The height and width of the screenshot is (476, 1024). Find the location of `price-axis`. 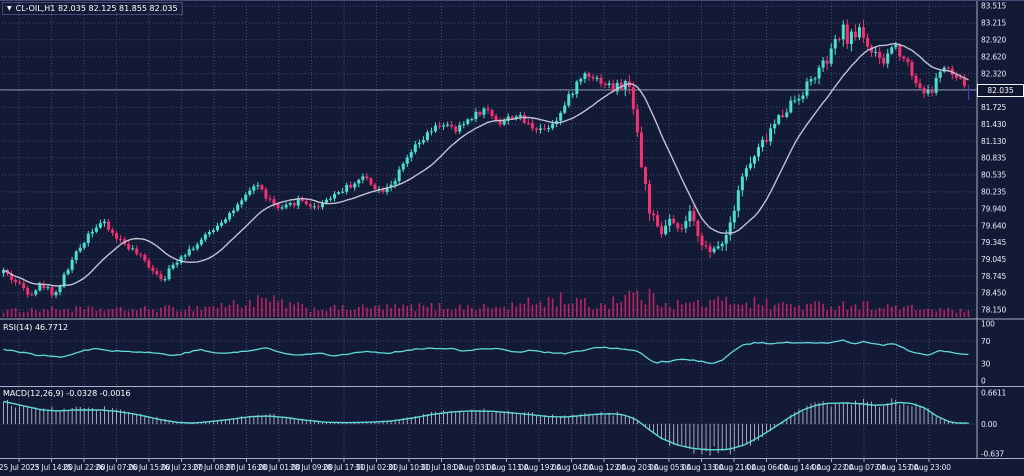

price-axis is located at coordinates (1000, 229).